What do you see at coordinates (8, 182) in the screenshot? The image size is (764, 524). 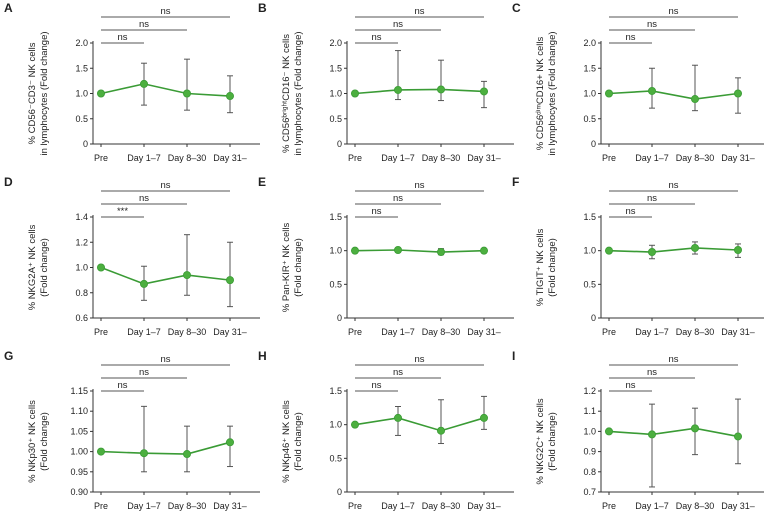 I see `panel-letter: D` at bounding box center [8, 182].